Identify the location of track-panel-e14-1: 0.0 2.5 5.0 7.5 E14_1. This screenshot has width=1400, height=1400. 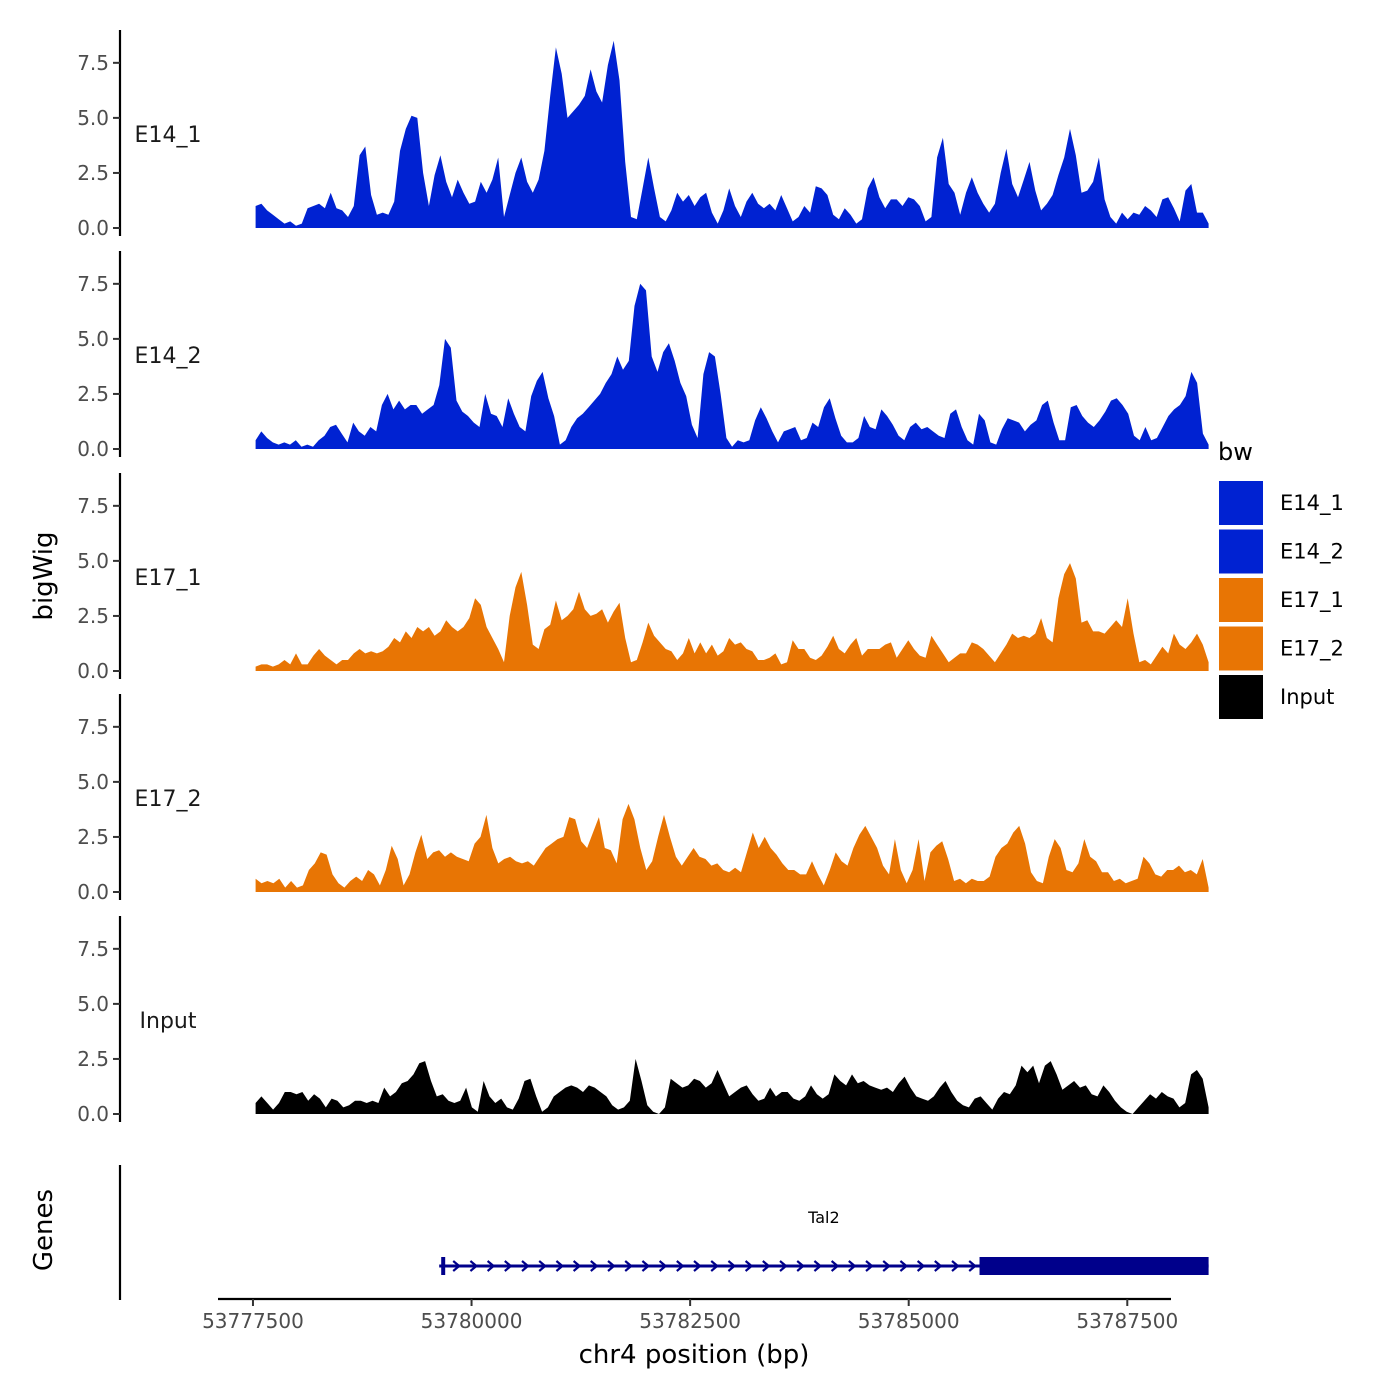
(643, 135).